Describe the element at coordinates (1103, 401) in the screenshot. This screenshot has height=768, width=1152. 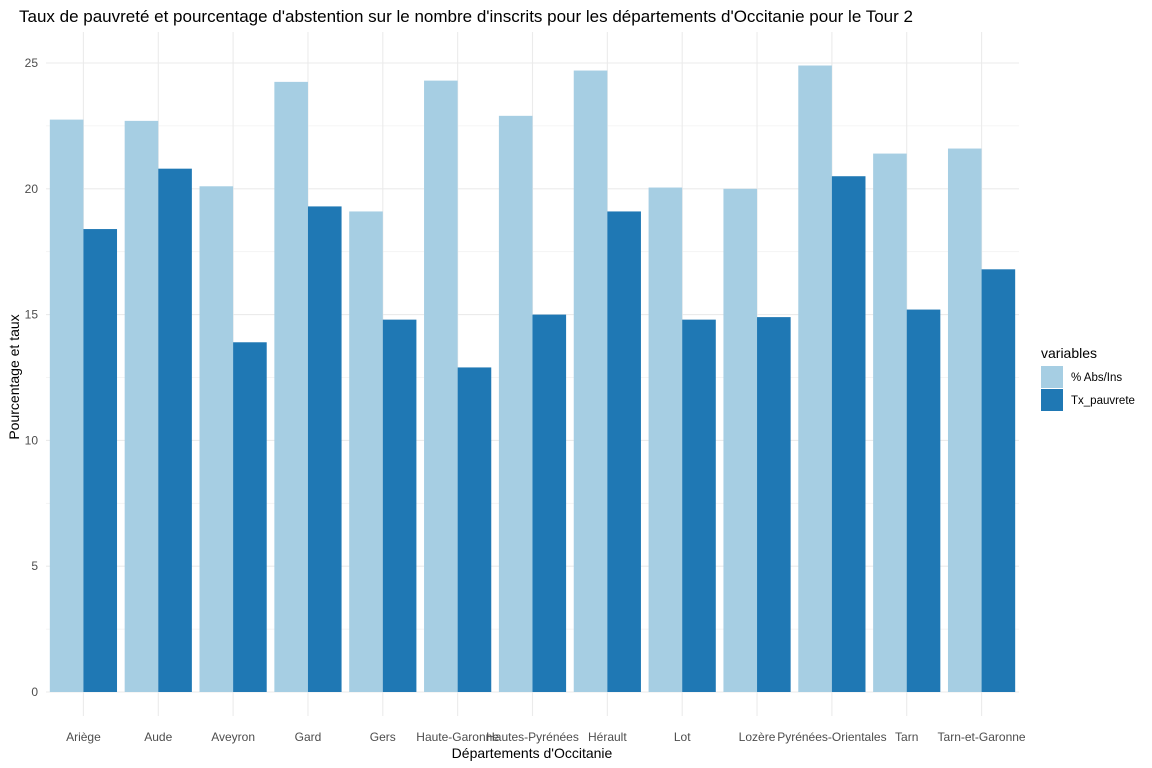
I see `legend-label: Tx_pauvrete` at that location.